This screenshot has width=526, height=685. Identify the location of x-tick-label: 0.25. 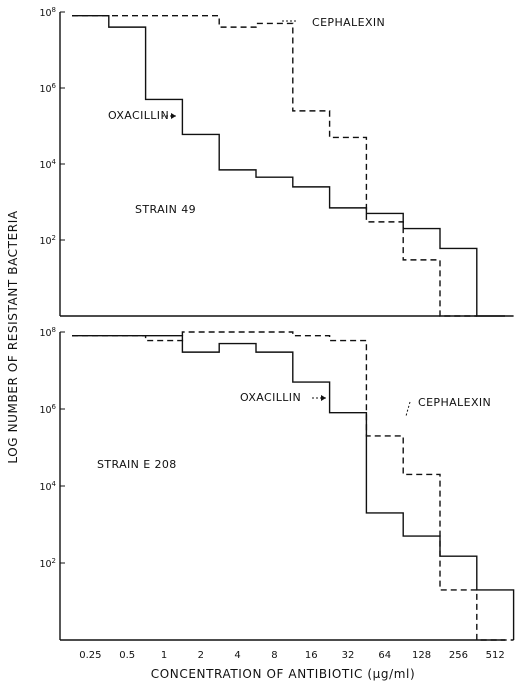
(90, 655).